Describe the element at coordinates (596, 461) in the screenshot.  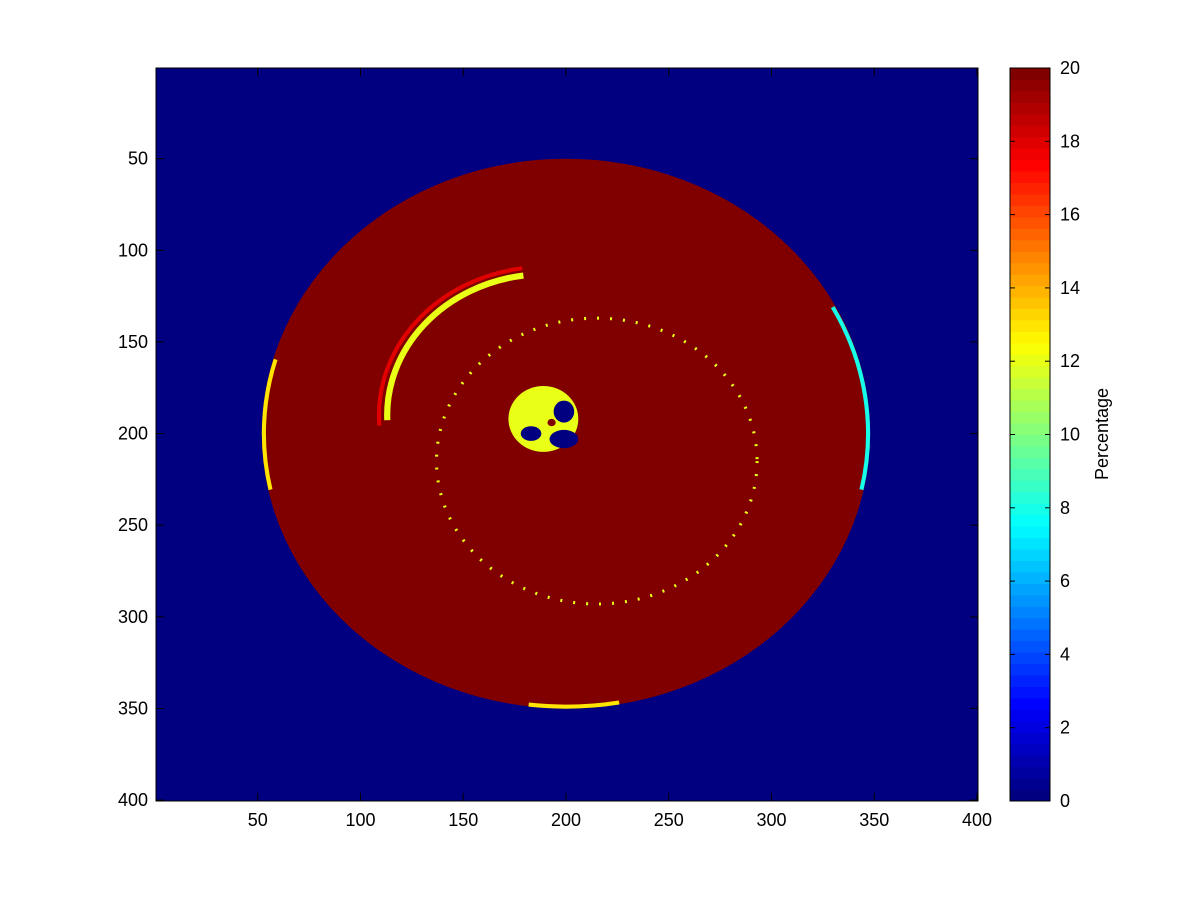
I see `image-ring` at that location.